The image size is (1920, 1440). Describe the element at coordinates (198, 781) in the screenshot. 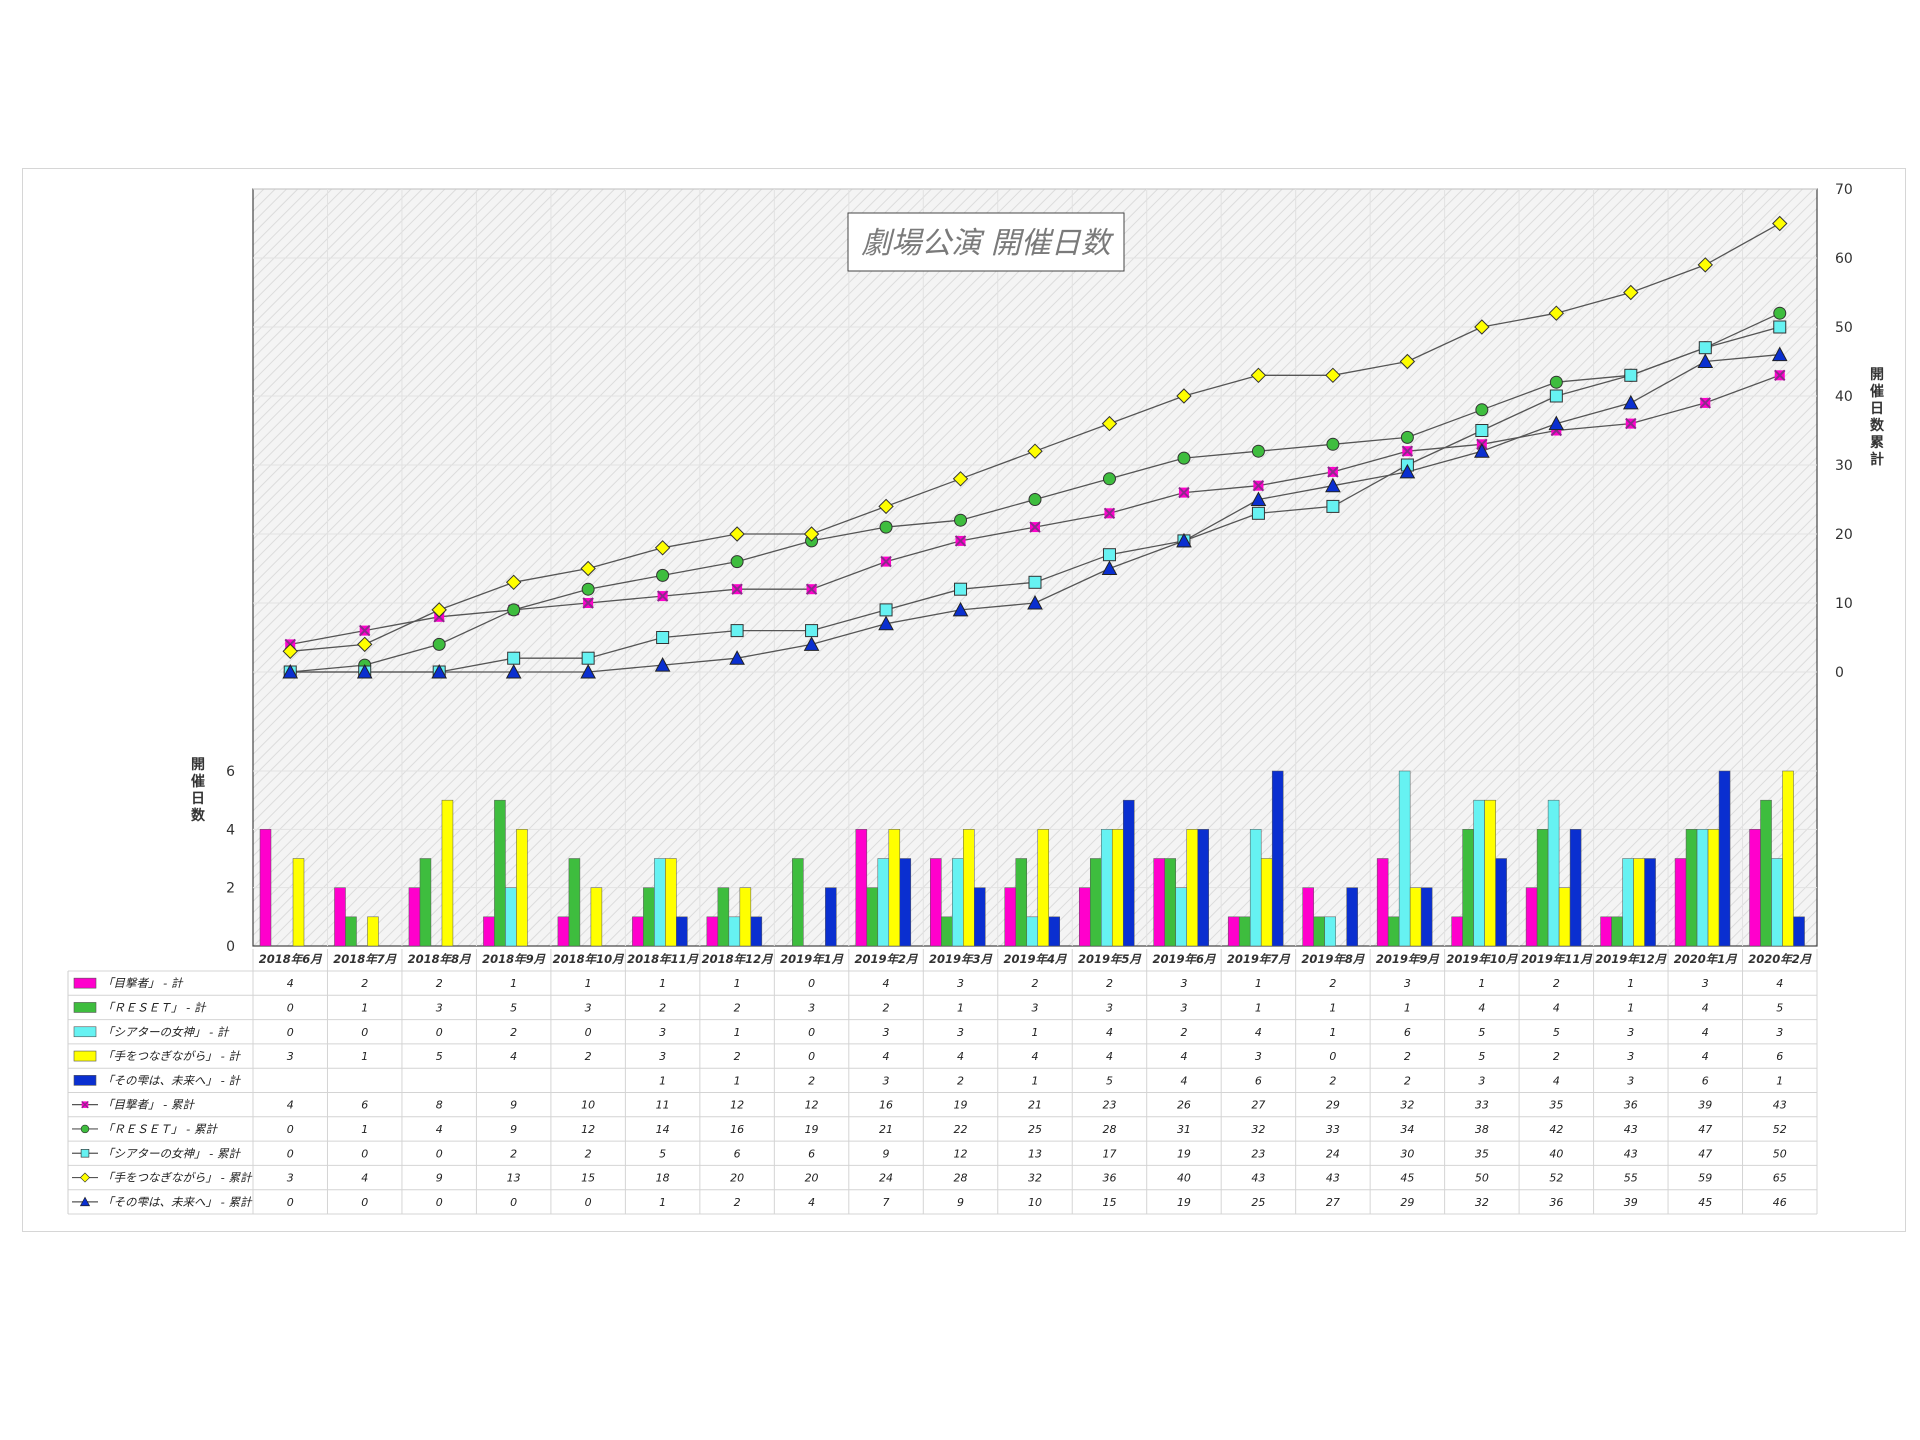

I see `left-axis-title-char: 催` at that location.